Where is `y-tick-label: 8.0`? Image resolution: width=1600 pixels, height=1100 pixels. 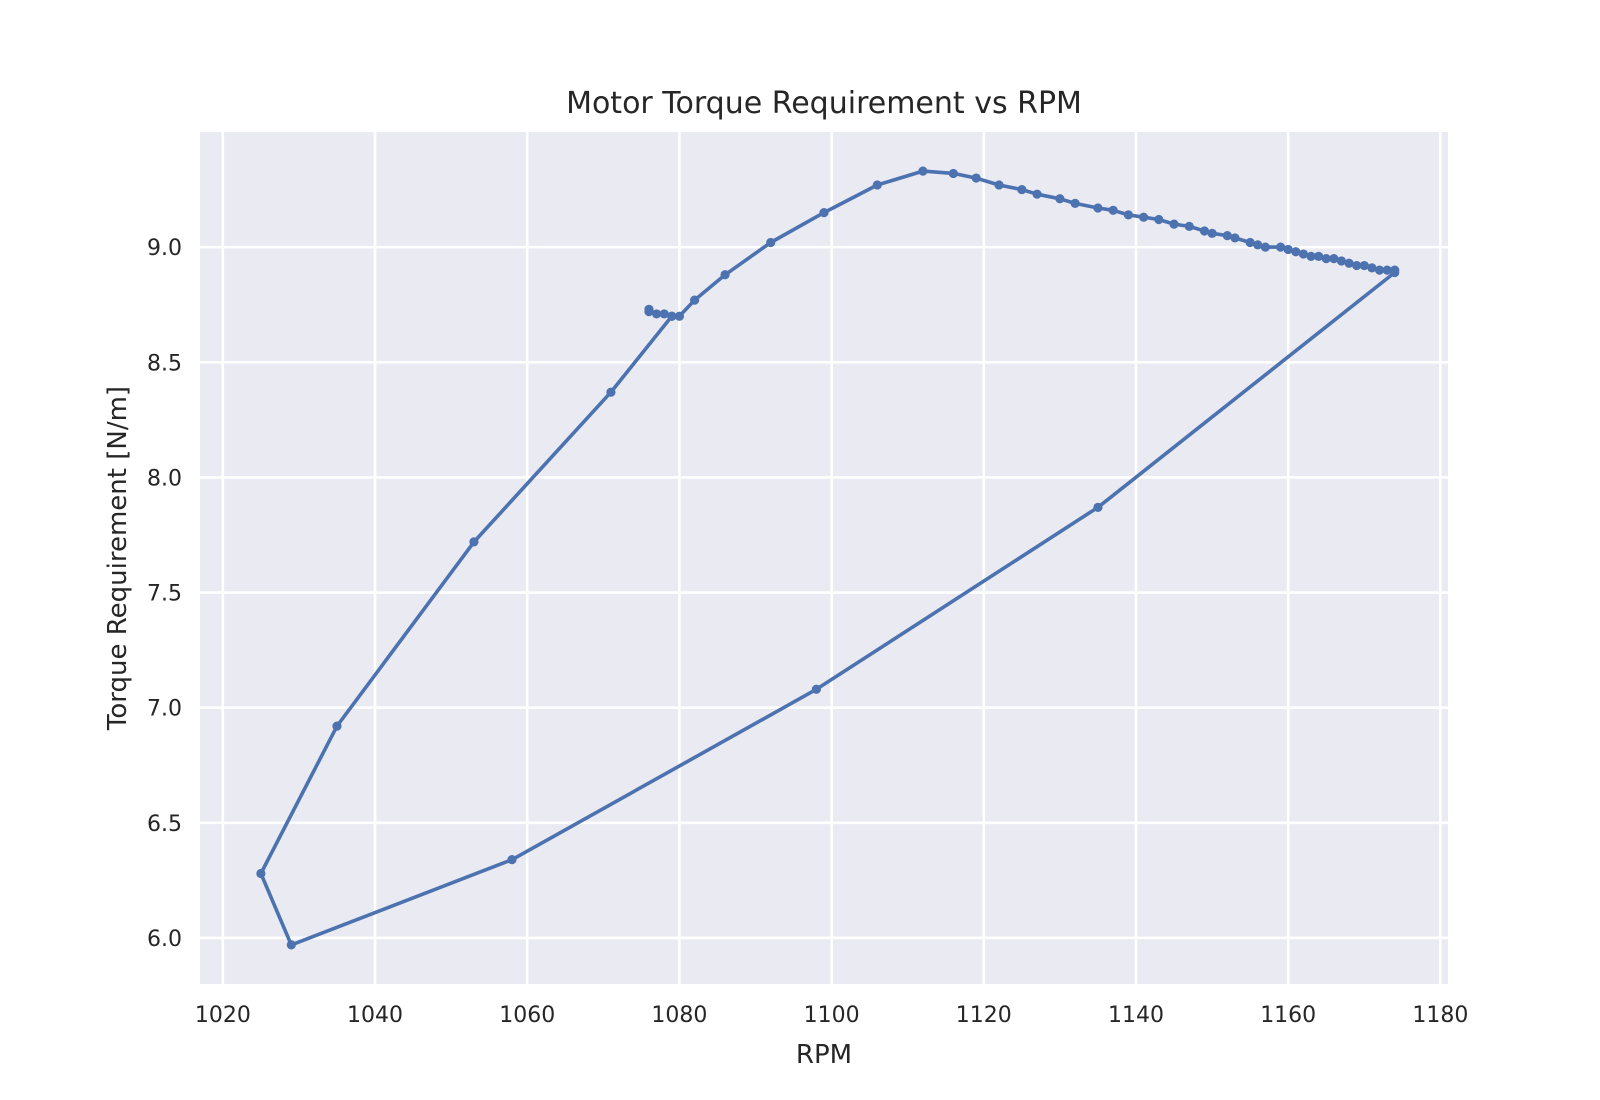 y-tick-label: 8.0 is located at coordinates (164, 478).